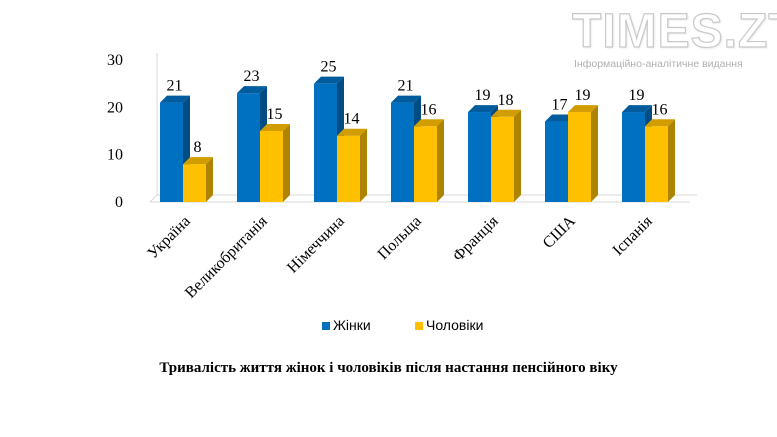 Image resolution: width=777 pixels, height=437 pixels. I want to click on x-tick-label: Польща, so click(400, 238).